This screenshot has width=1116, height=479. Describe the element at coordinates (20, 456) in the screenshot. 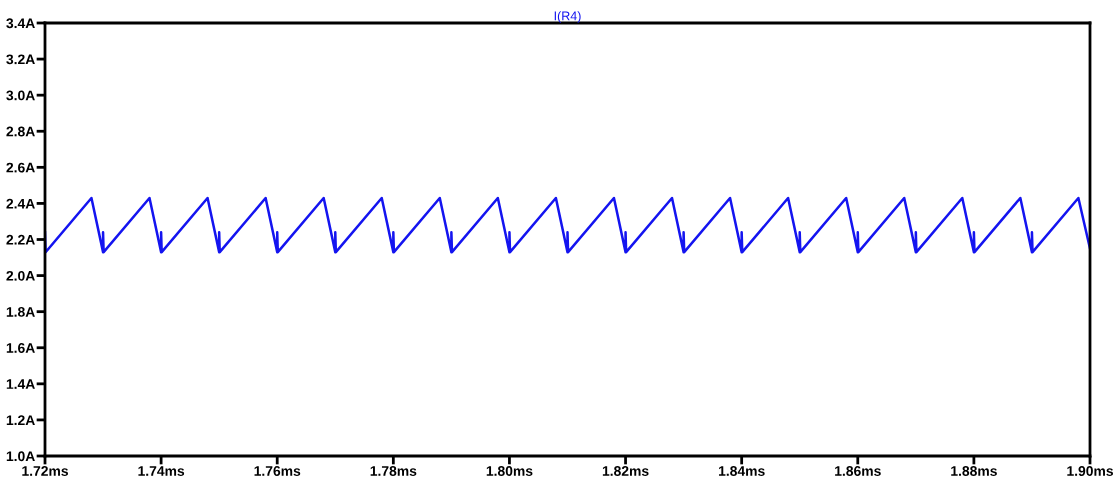

I see `y-tick-label: 1.0A` at that location.